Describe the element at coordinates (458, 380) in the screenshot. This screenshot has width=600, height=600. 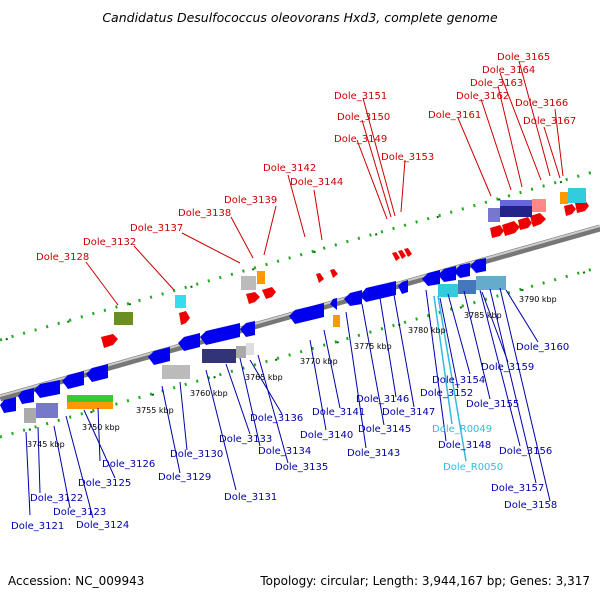
I see `gene-label: Dole_3154` at that location.